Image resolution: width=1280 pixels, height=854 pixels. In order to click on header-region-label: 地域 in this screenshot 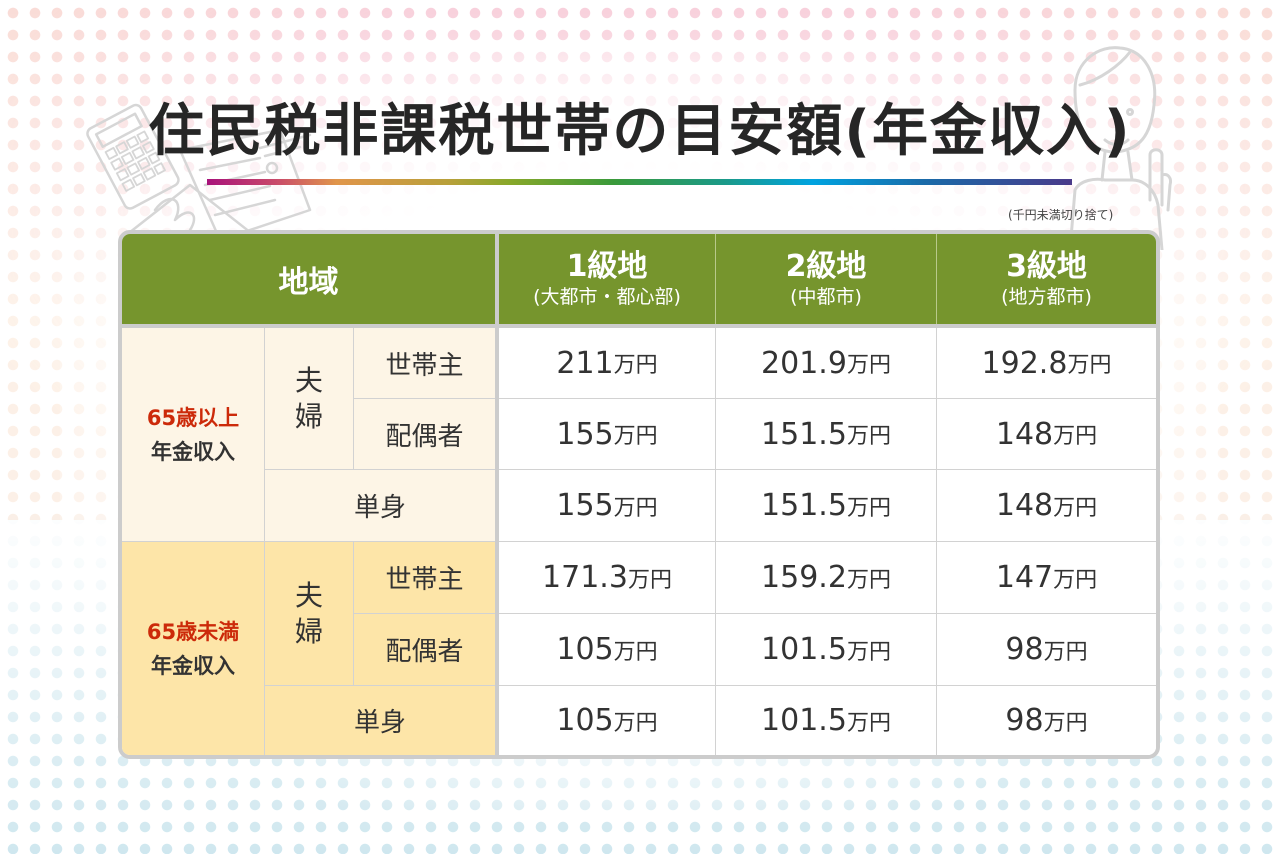, I will do `click(308, 282)`.